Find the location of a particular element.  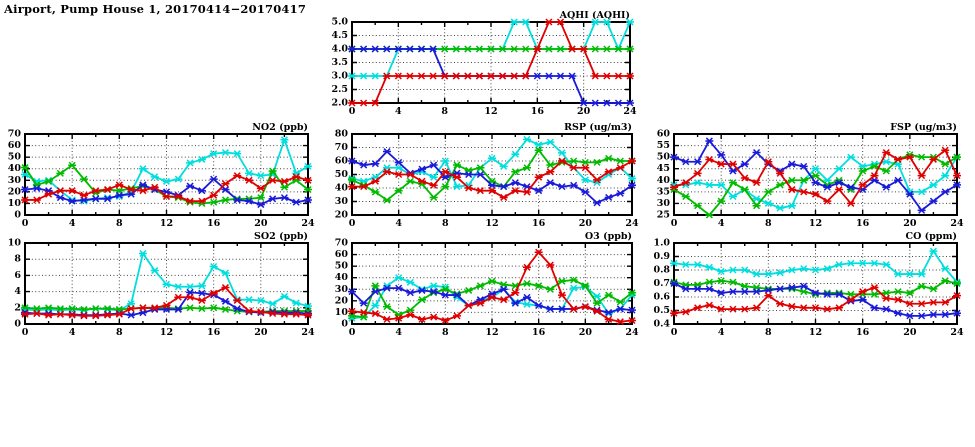

o3-chart-canvas is located at coordinates (486, 285).